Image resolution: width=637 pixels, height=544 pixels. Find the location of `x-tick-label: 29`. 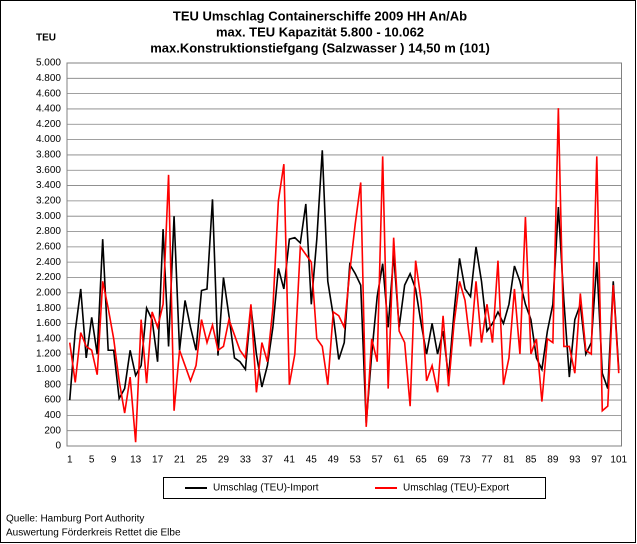

x-tick-label: 29 is located at coordinates (224, 460).